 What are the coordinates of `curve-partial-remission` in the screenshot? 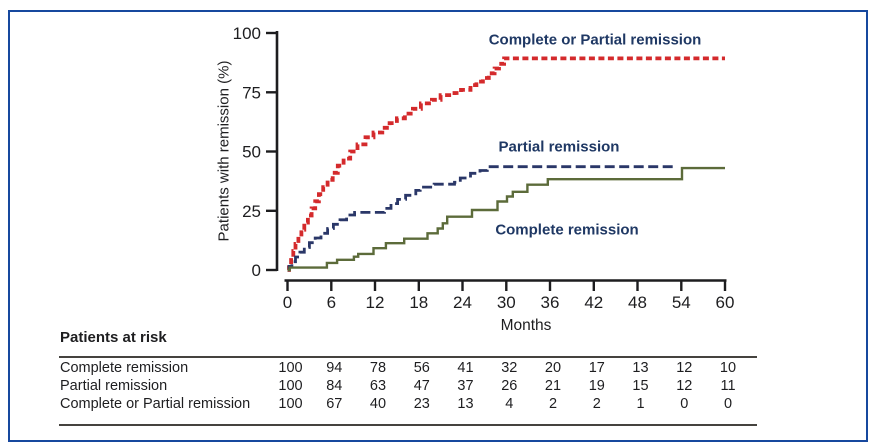 It's located at (480, 218).